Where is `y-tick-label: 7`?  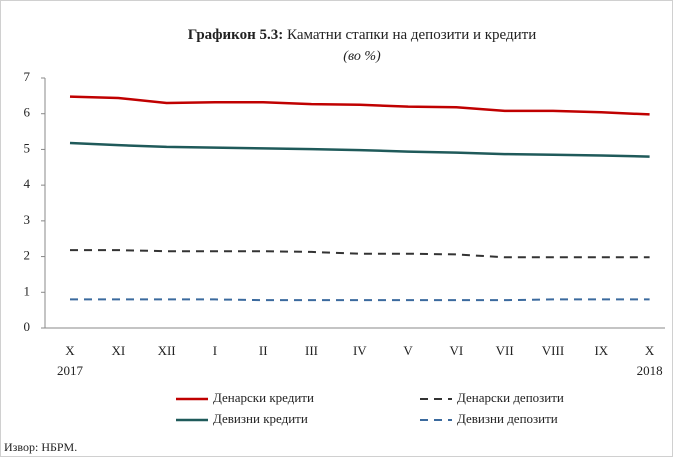 y-tick-label: 7 is located at coordinates (27, 76).